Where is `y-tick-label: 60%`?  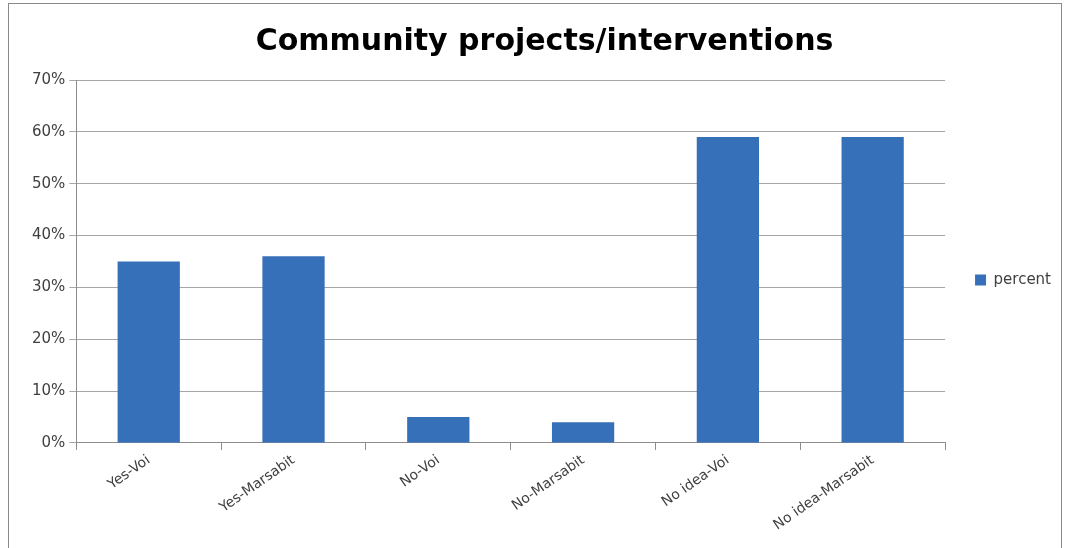 y-tick-label: 60% is located at coordinates (49, 130).